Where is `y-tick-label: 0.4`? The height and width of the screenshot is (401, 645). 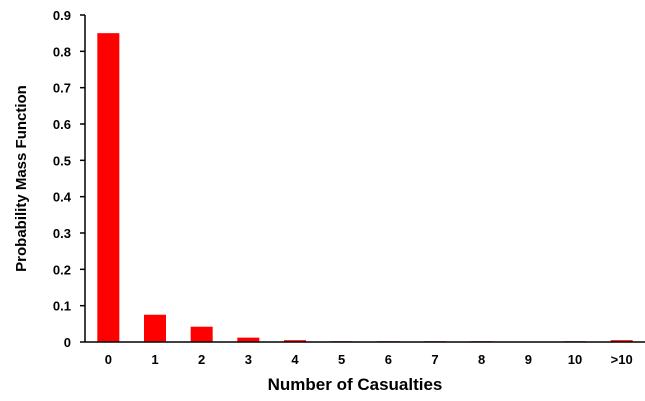 y-tick-label: 0.4 is located at coordinates (62, 197).